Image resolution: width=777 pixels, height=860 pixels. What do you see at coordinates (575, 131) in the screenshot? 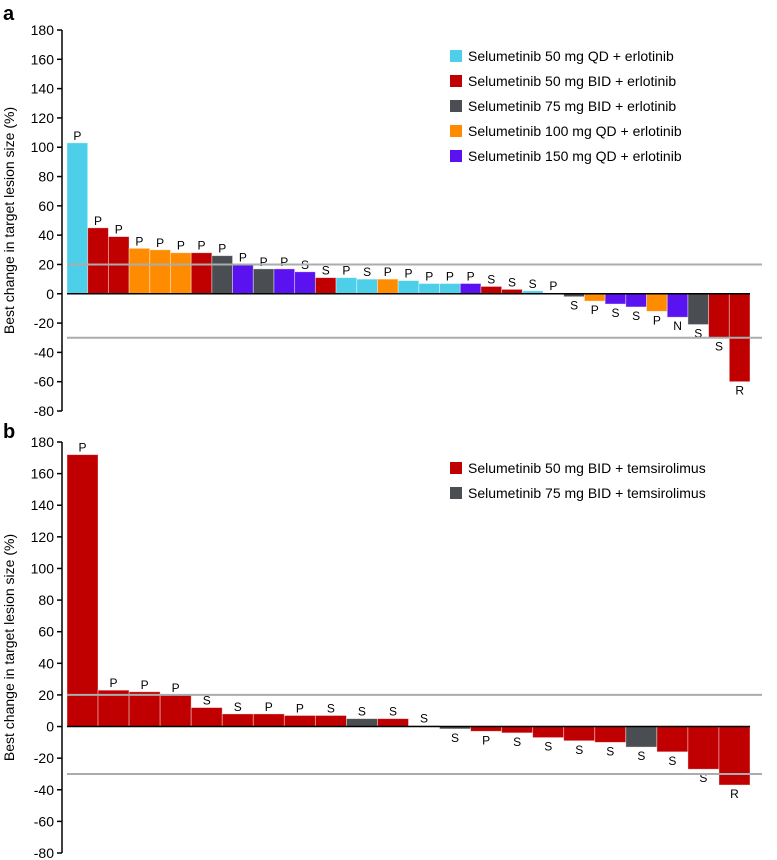
I see `legend-label: Selumetinib 100 mg QD + erlotinib` at bounding box center [575, 131].